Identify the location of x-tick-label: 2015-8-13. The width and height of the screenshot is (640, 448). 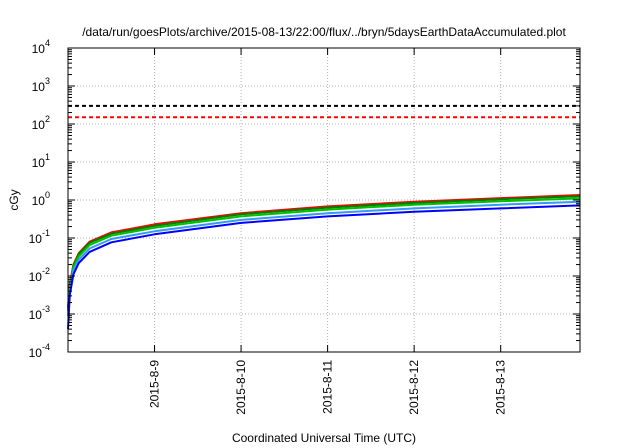
(501, 387).